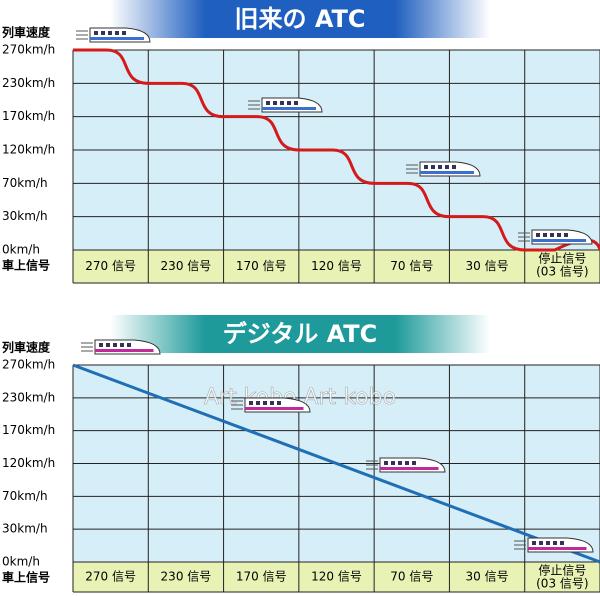 The height and width of the screenshot is (596, 600). I want to click on panel-title: 旧来の ATC, so click(299, 19).